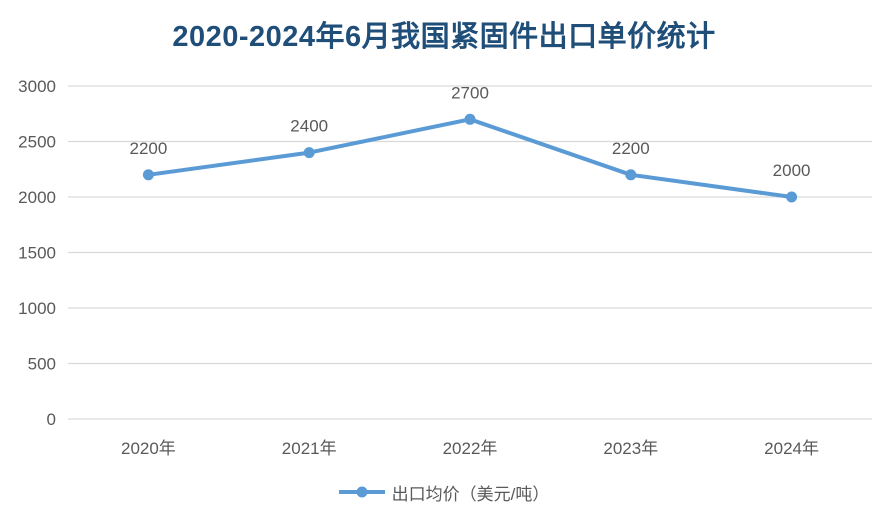 Image resolution: width=888 pixels, height=512 pixels. What do you see at coordinates (42, 364) in the screenshot?
I see `y-axis-tick-label: 500` at bounding box center [42, 364].